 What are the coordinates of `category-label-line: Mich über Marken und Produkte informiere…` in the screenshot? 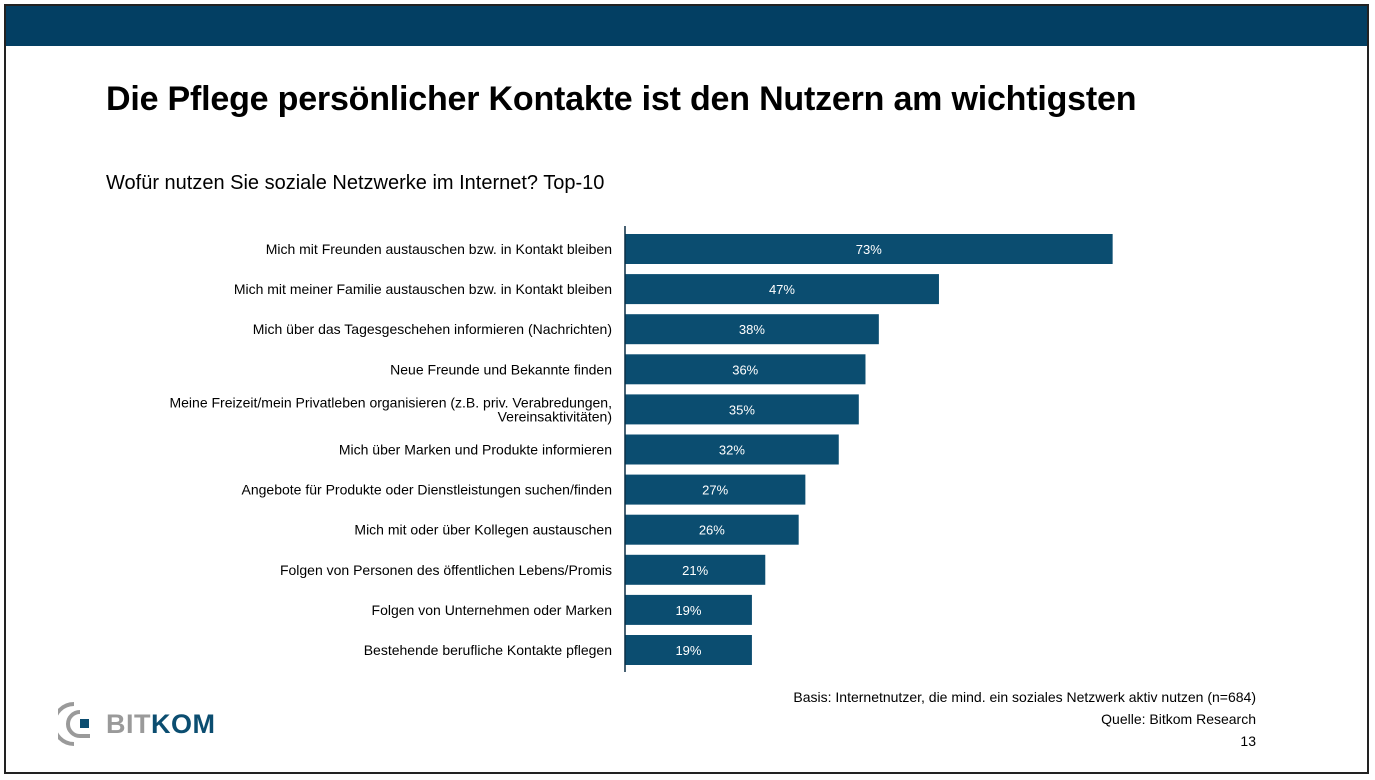 It's located at (475, 450).